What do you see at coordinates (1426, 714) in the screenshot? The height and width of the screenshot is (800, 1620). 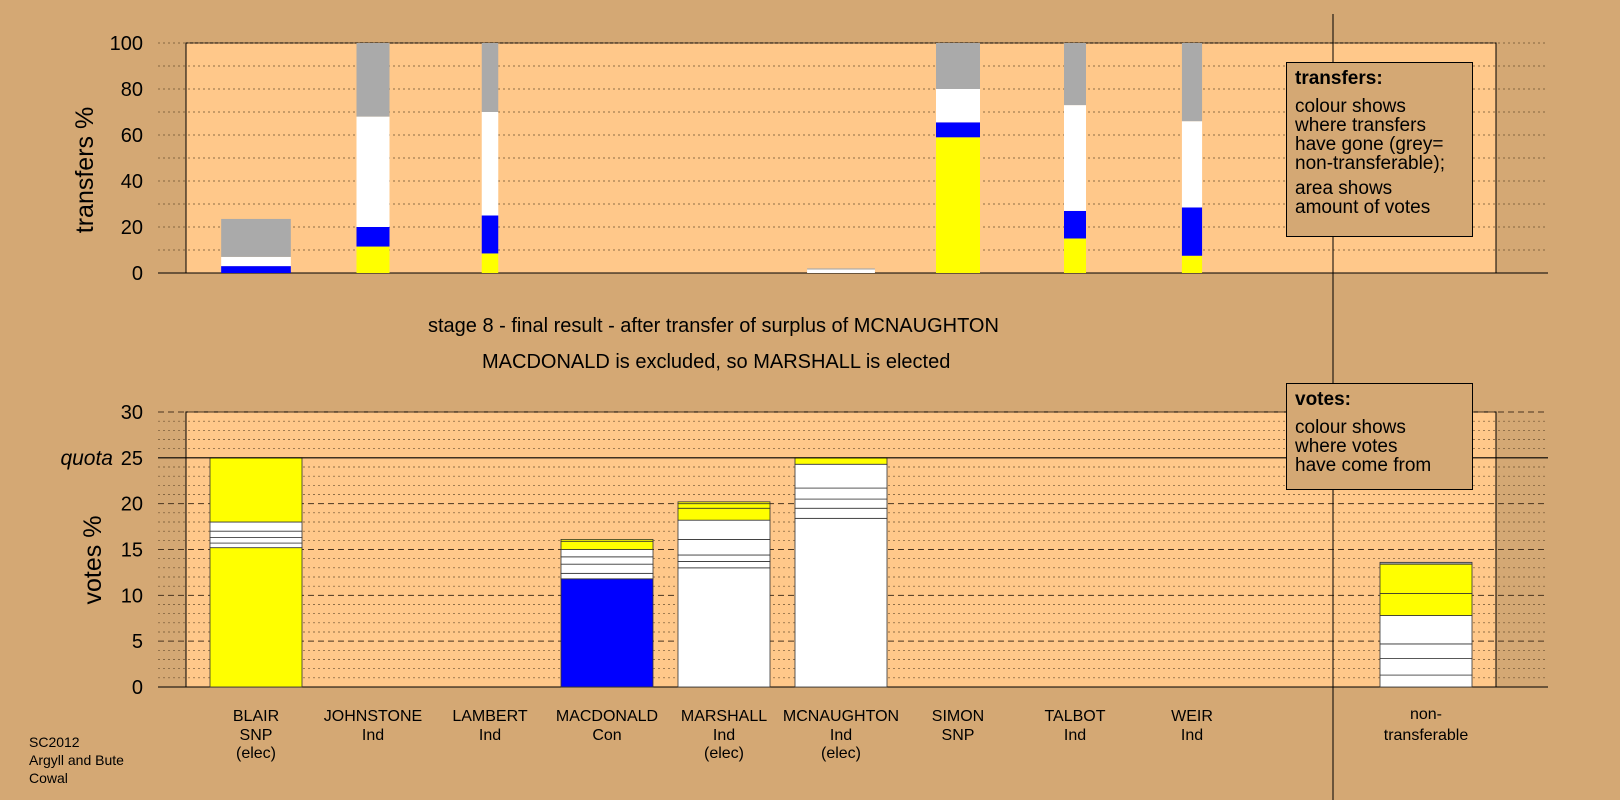 I see `nontransferable-label-line1: non-` at bounding box center [1426, 714].